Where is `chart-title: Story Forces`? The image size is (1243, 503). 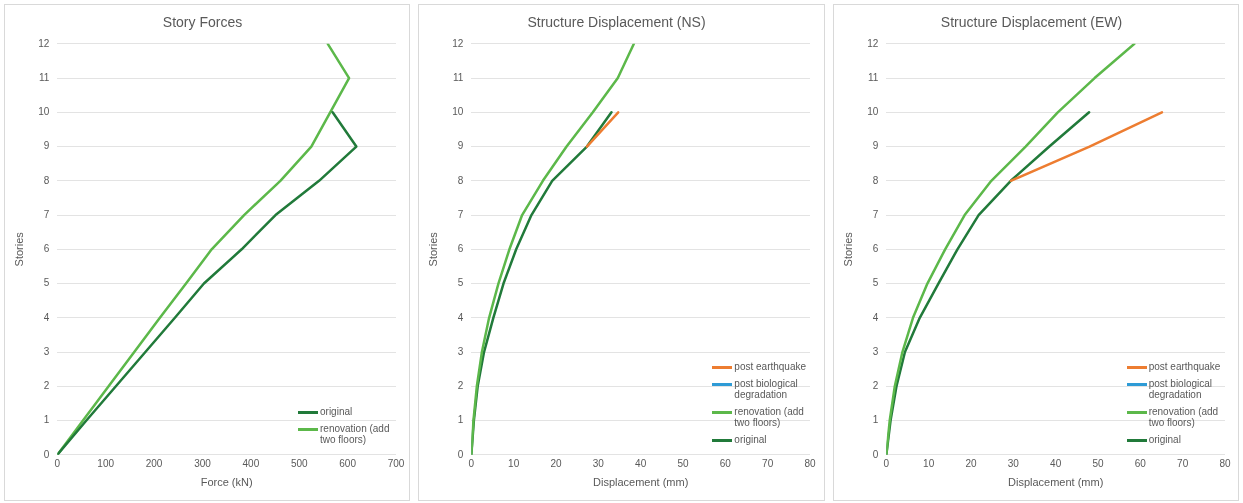
chart-title: Story Forces is located at coordinates (202, 22).